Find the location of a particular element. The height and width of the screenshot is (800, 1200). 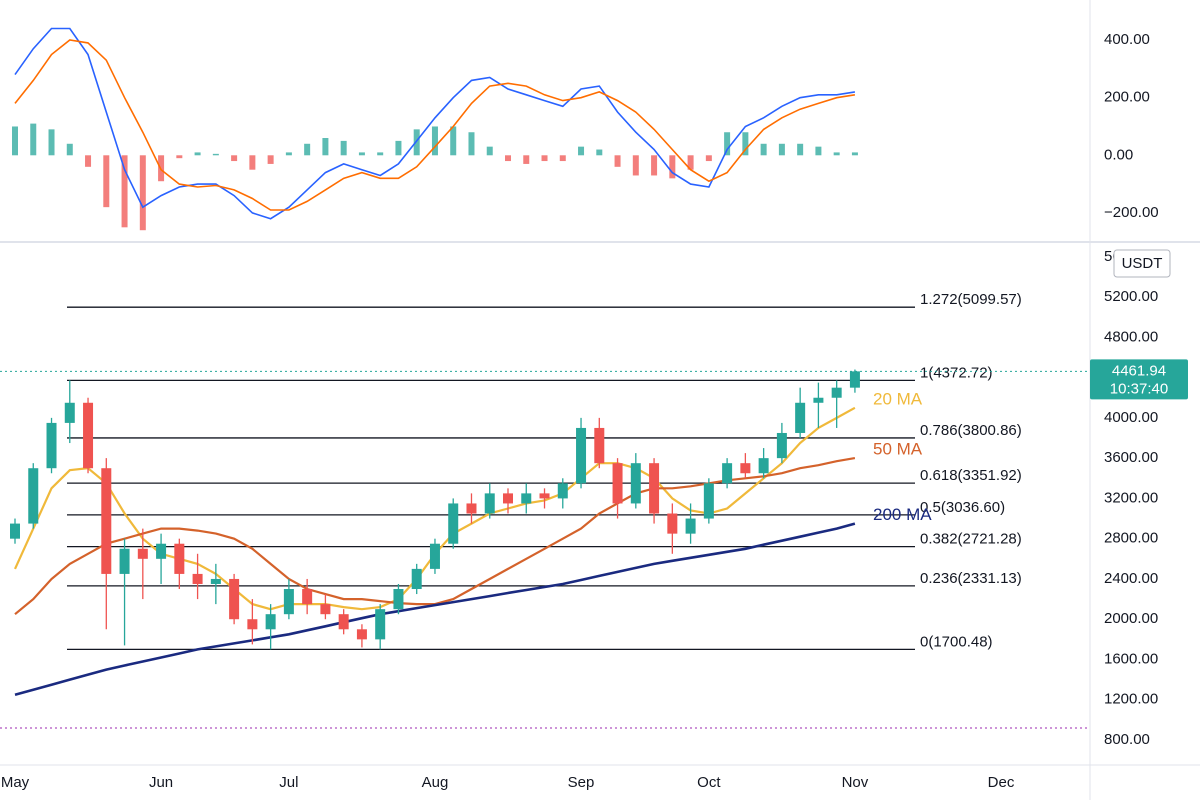

y-tick-label: 400.00 is located at coordinates (1127, 39).